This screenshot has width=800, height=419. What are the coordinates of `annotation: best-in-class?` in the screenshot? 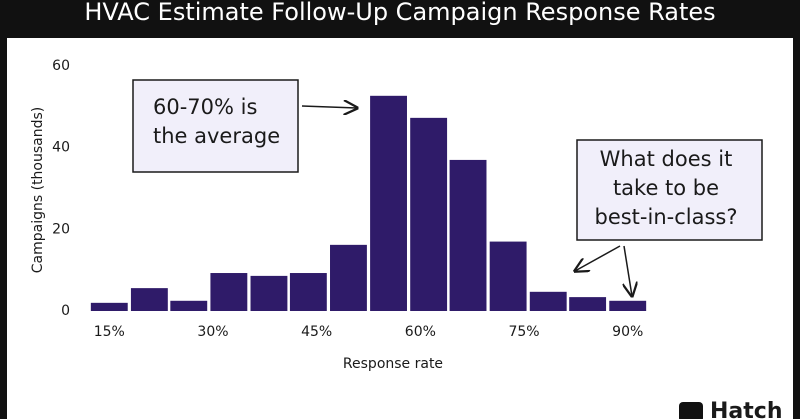 It's located at (665, 217).